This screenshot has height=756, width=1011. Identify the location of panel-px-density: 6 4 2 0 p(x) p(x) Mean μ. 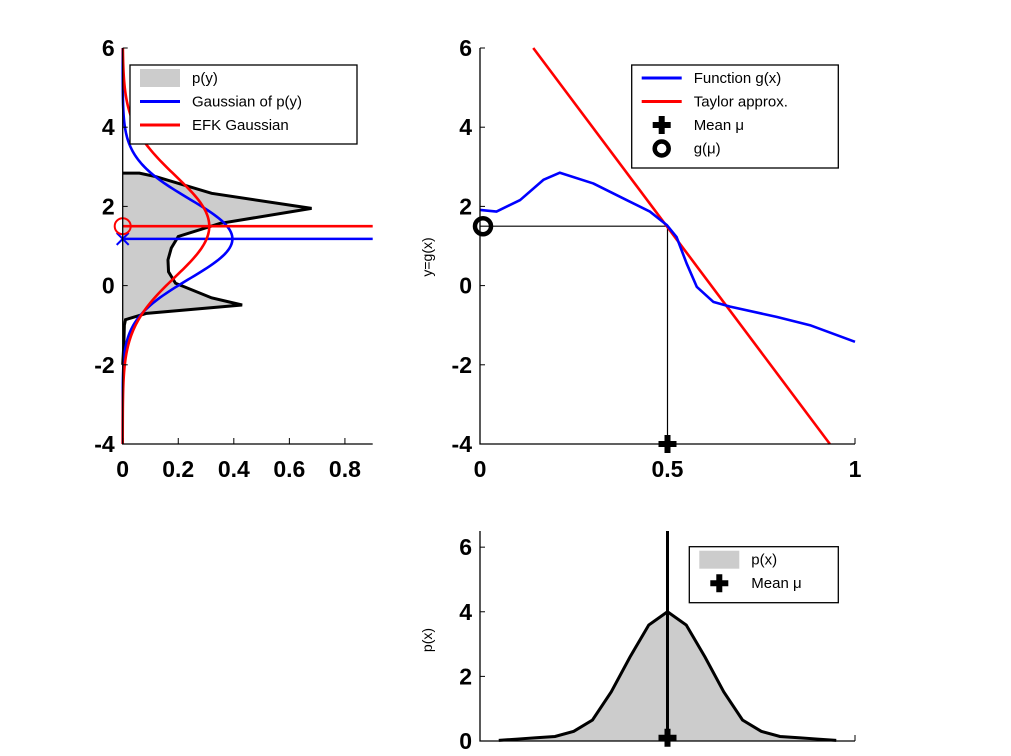
(637, 642).